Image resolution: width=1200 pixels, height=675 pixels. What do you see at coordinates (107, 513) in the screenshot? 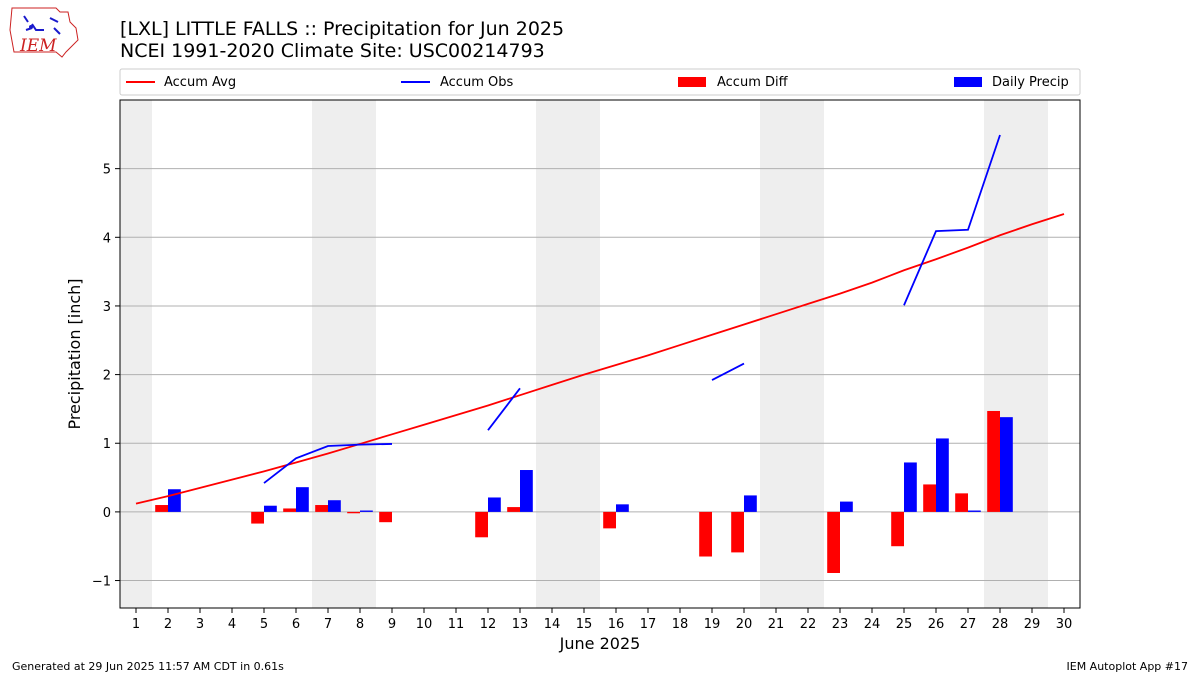
I see `y-tick-label: 0` at bounding box center [107, 513].